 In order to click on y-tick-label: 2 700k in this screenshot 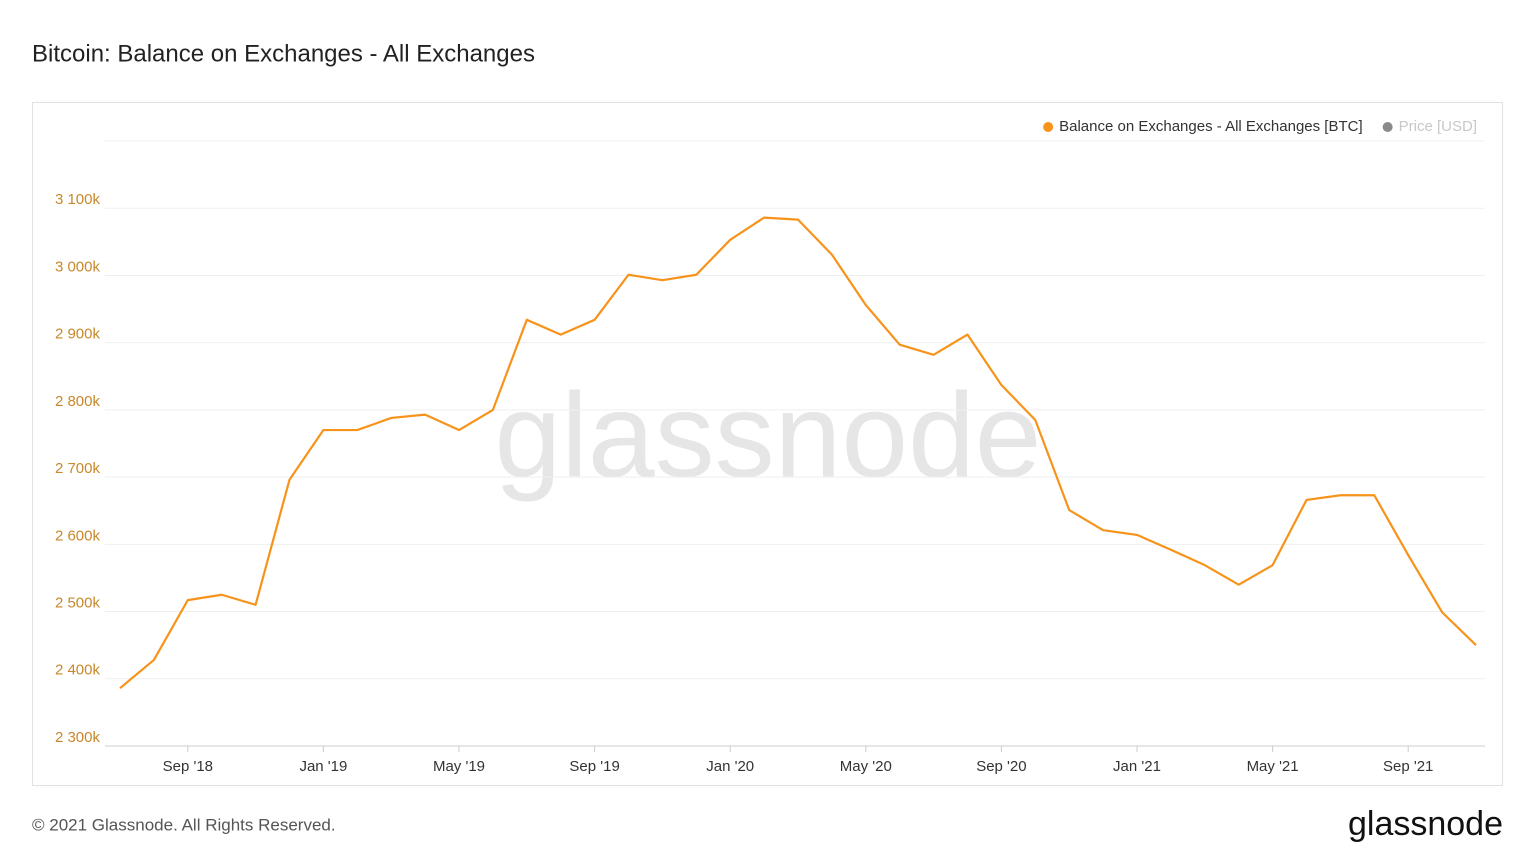, I will do `click(78, 468)`.